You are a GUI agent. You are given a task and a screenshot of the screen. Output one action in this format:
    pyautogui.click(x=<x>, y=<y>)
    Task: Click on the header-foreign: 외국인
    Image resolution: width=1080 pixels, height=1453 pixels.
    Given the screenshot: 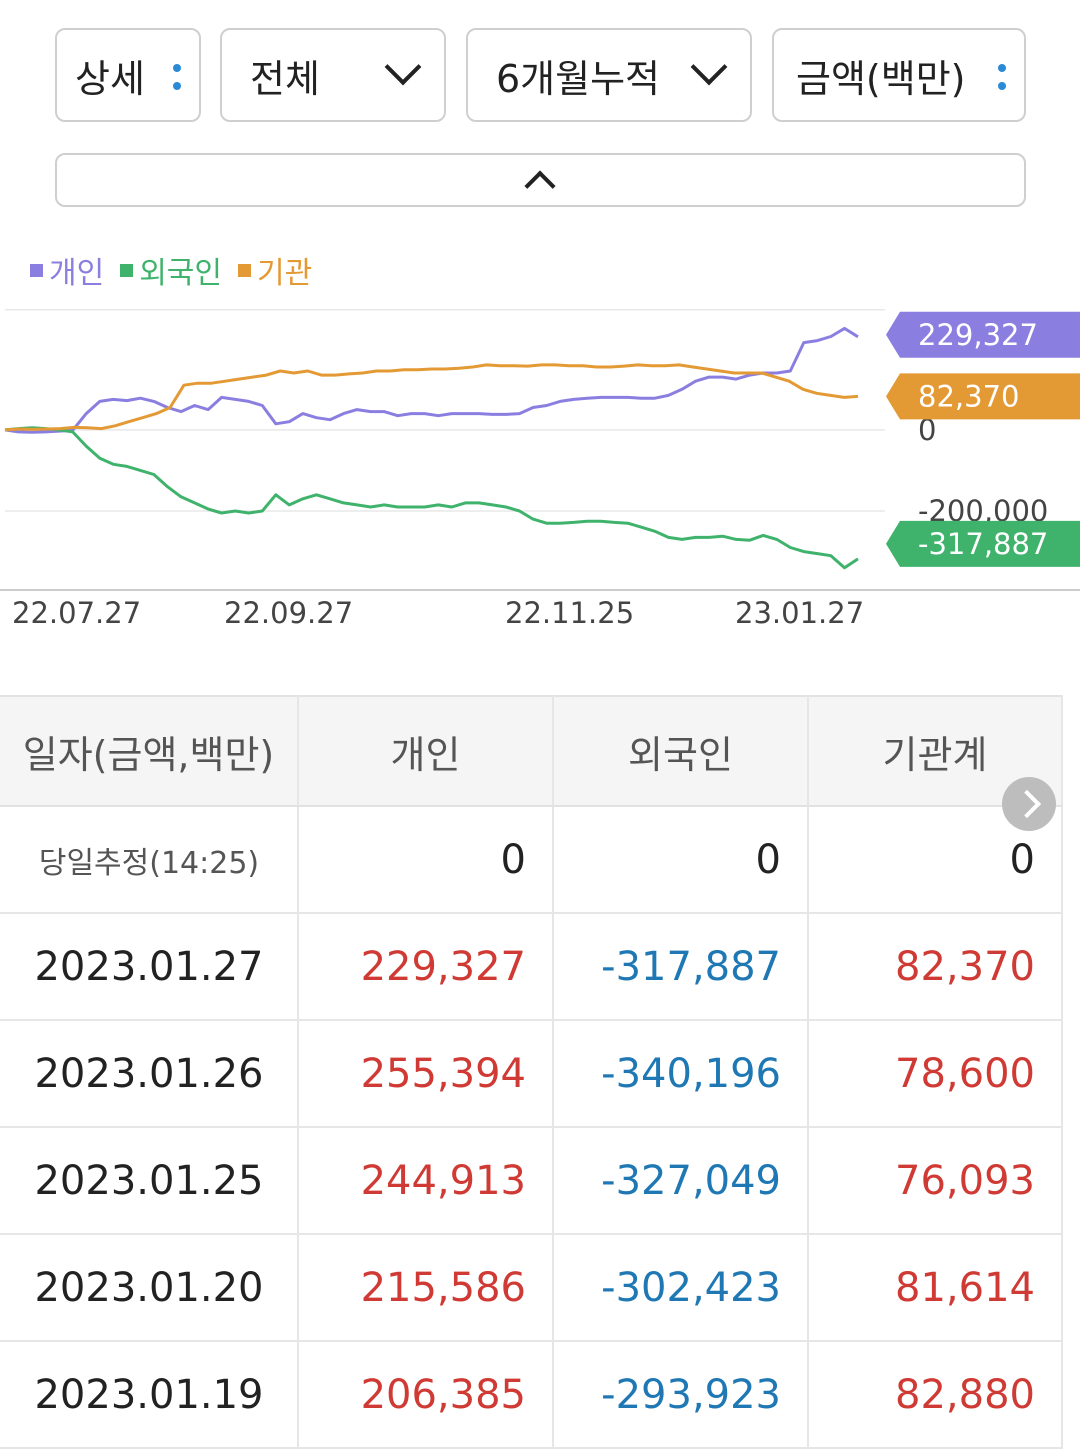 What is the action you would take?
    pyautogui.click(x=681, y=751)
    